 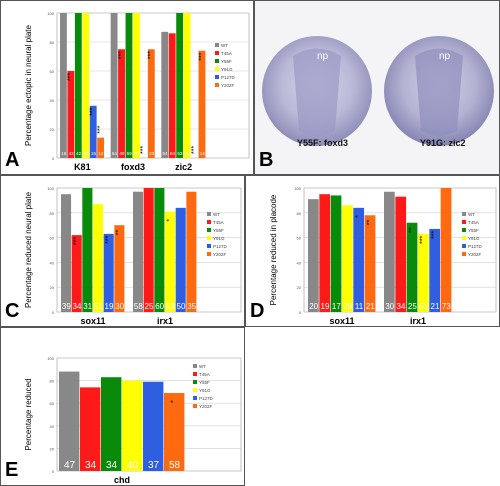 I want to click on bar-y91g-chd, so click(x=132, y=425).